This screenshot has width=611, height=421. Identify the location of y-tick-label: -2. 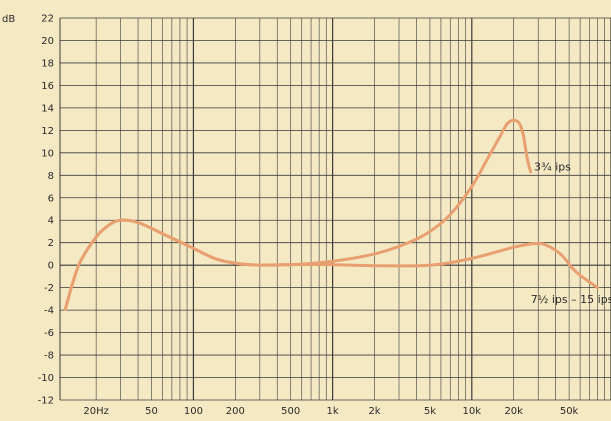
(49, 288).